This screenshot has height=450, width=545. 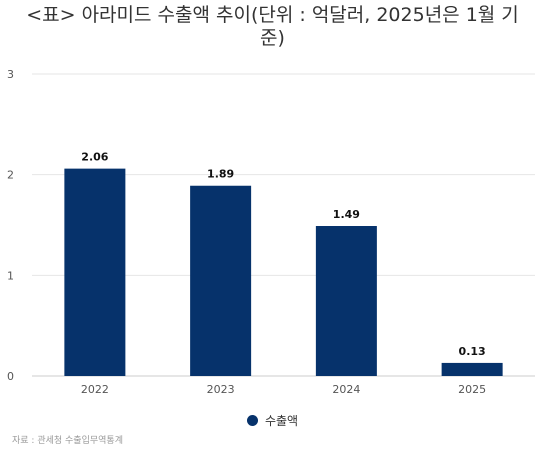 I want to click on y-tick-label: 0, so click(x=10, y=376).